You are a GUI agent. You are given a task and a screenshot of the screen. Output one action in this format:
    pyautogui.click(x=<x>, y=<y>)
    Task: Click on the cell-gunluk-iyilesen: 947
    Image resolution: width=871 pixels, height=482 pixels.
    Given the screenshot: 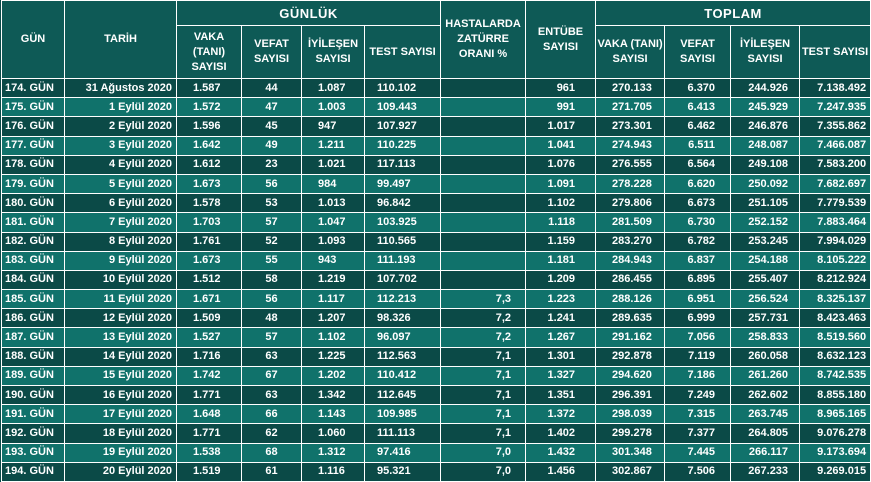 What is the action you would take?
    pyautogui.click(x=333, y=126)
    